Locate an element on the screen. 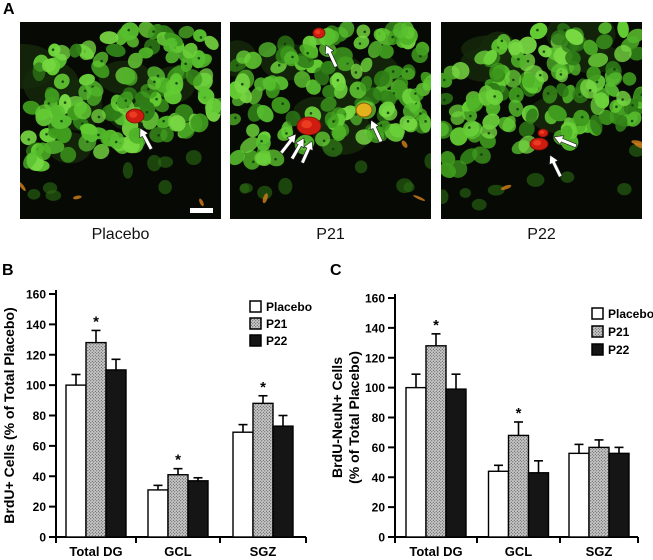 Image resolution: width=653 pixels, height=560 pixels. legend: Placebo P21 P22 is located at coordinates (280, 324).